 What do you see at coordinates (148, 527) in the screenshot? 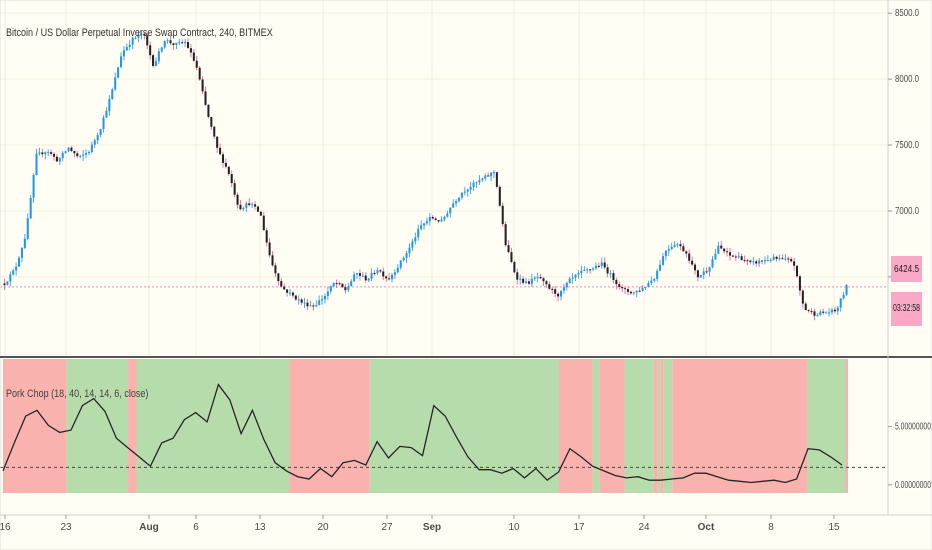
I see `time-tick-label: Aug` at bounding box center [148, 527].